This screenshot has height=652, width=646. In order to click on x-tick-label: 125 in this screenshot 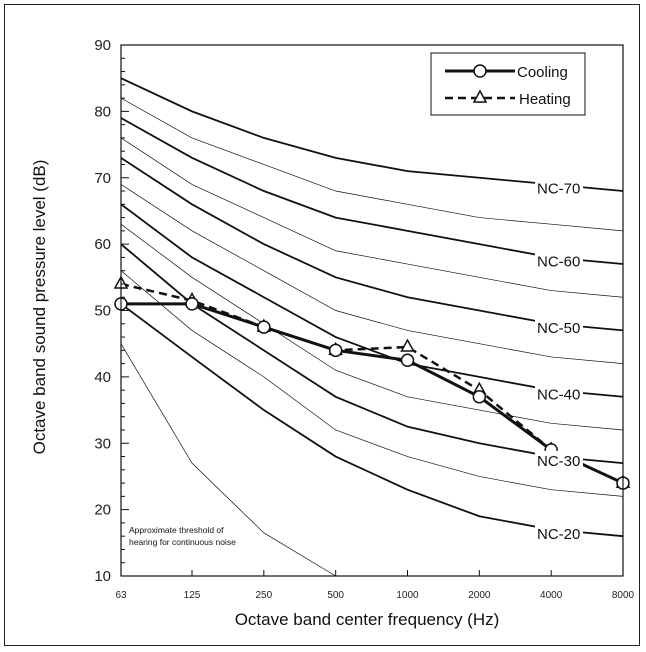, I will do `click(192, 595)`.